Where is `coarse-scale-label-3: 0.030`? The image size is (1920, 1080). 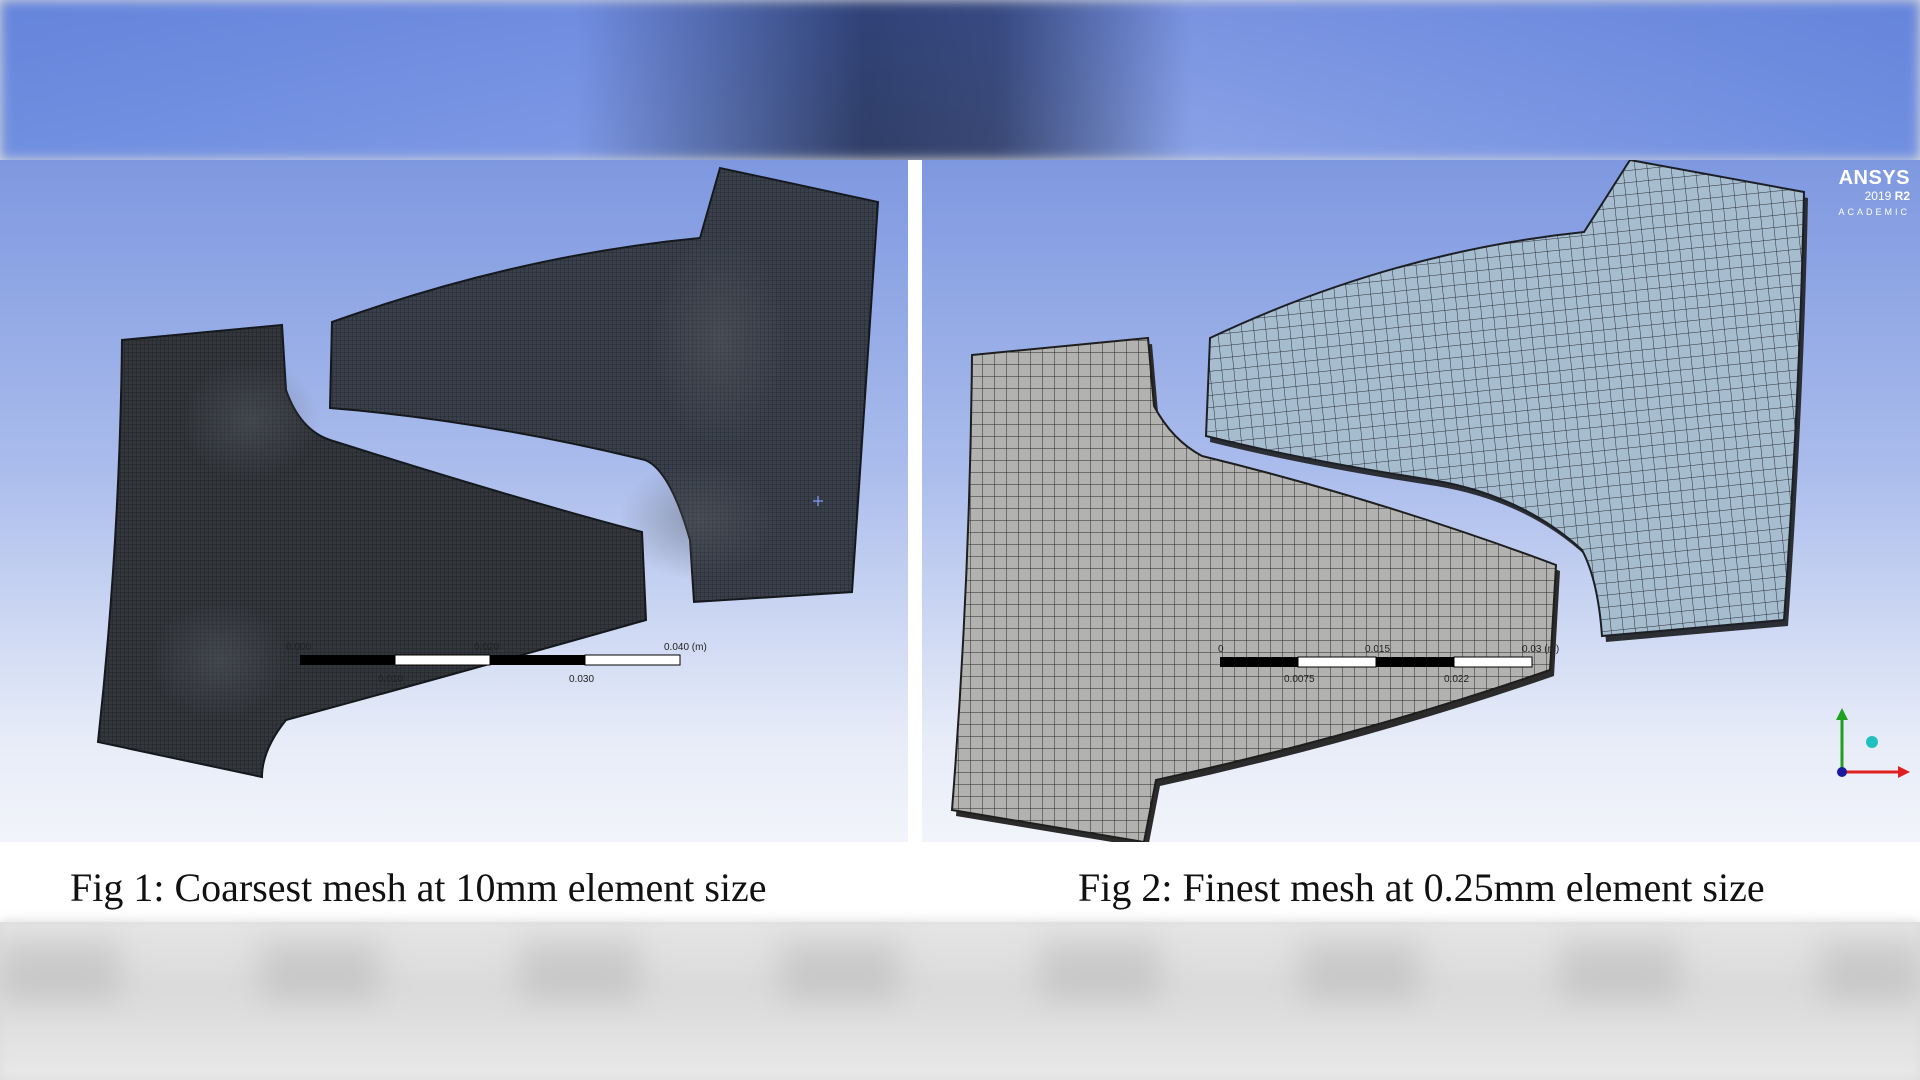 coarse-scale-label-3: 0.030 is located at coordinates (581, 679).